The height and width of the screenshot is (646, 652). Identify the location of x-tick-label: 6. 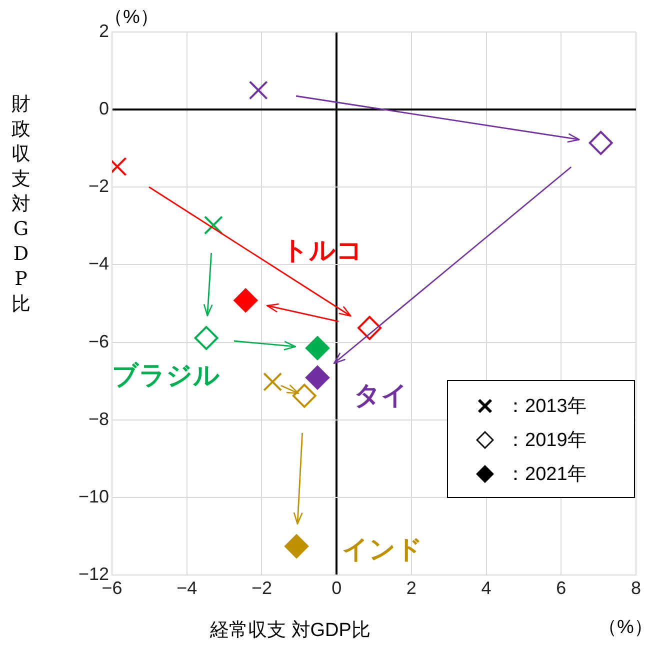
(561, 588).